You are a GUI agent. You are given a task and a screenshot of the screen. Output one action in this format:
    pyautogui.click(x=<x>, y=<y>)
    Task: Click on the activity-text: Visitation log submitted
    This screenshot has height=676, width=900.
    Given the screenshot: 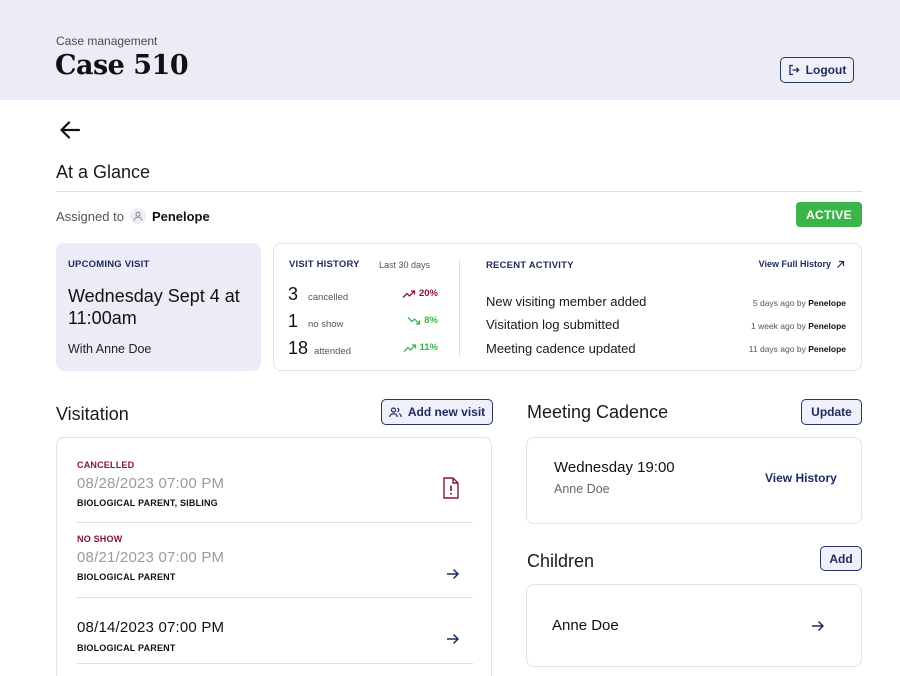 What is the action you would take?
    pyautogui.click(x=553, y=324)
    